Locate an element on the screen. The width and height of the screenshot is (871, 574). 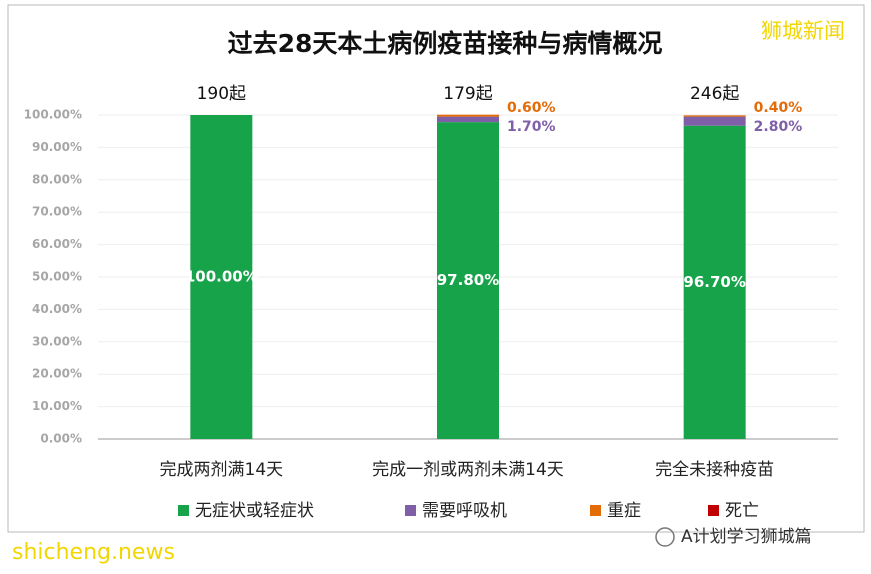
legend-label: 无症状或轻症状 is located at coordinates (254, 511).